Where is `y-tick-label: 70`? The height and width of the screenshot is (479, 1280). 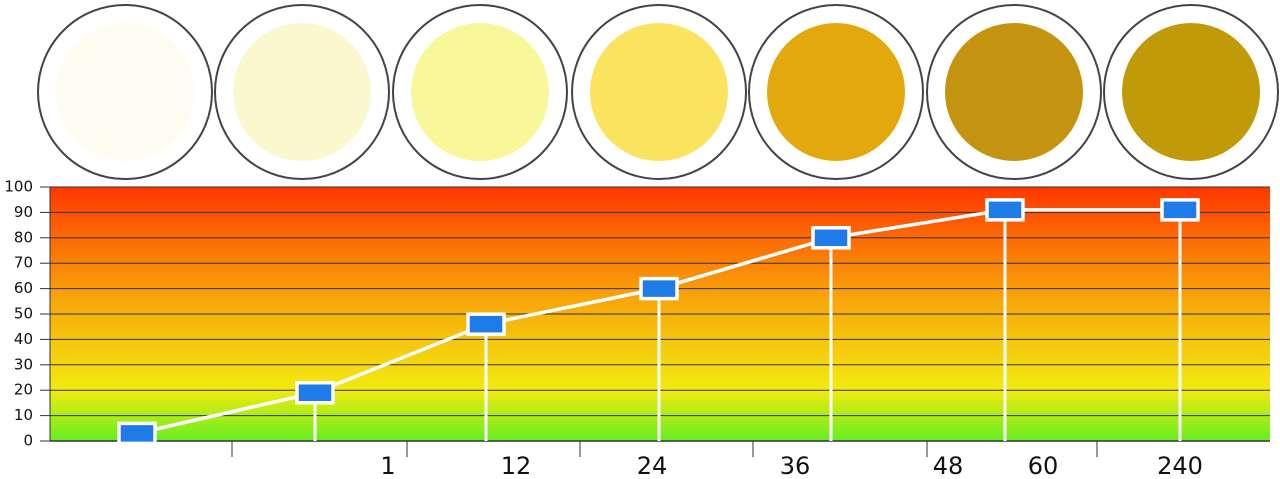
y-tick-label: 70 is located at coordinates (23, 263).